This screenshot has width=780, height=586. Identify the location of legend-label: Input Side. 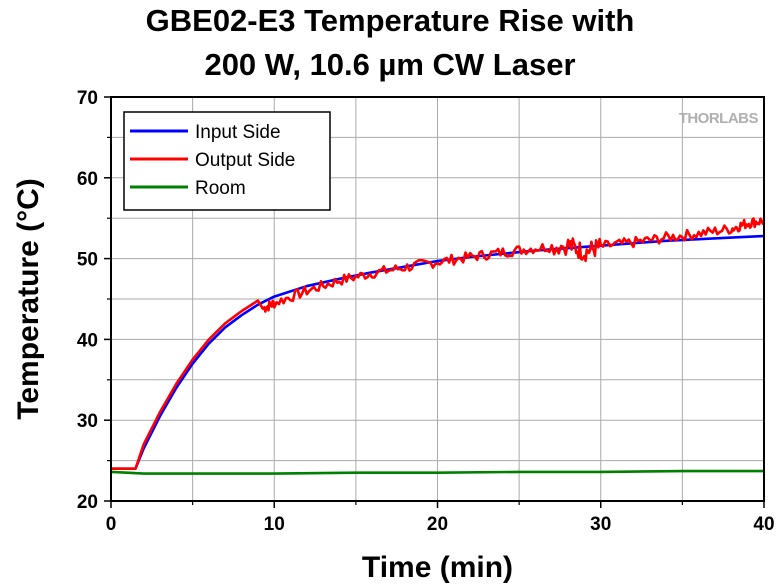
(238, 132).